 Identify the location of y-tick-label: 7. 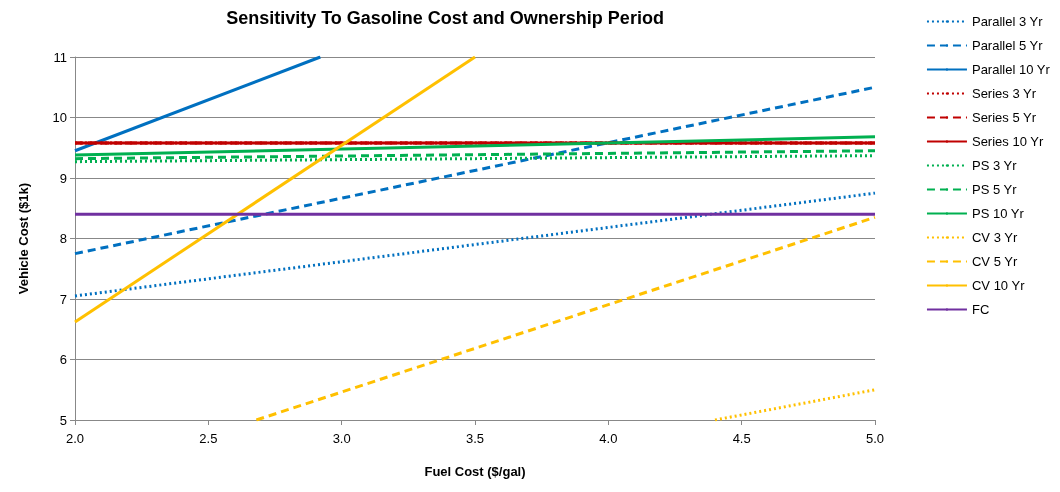
(63, 299).